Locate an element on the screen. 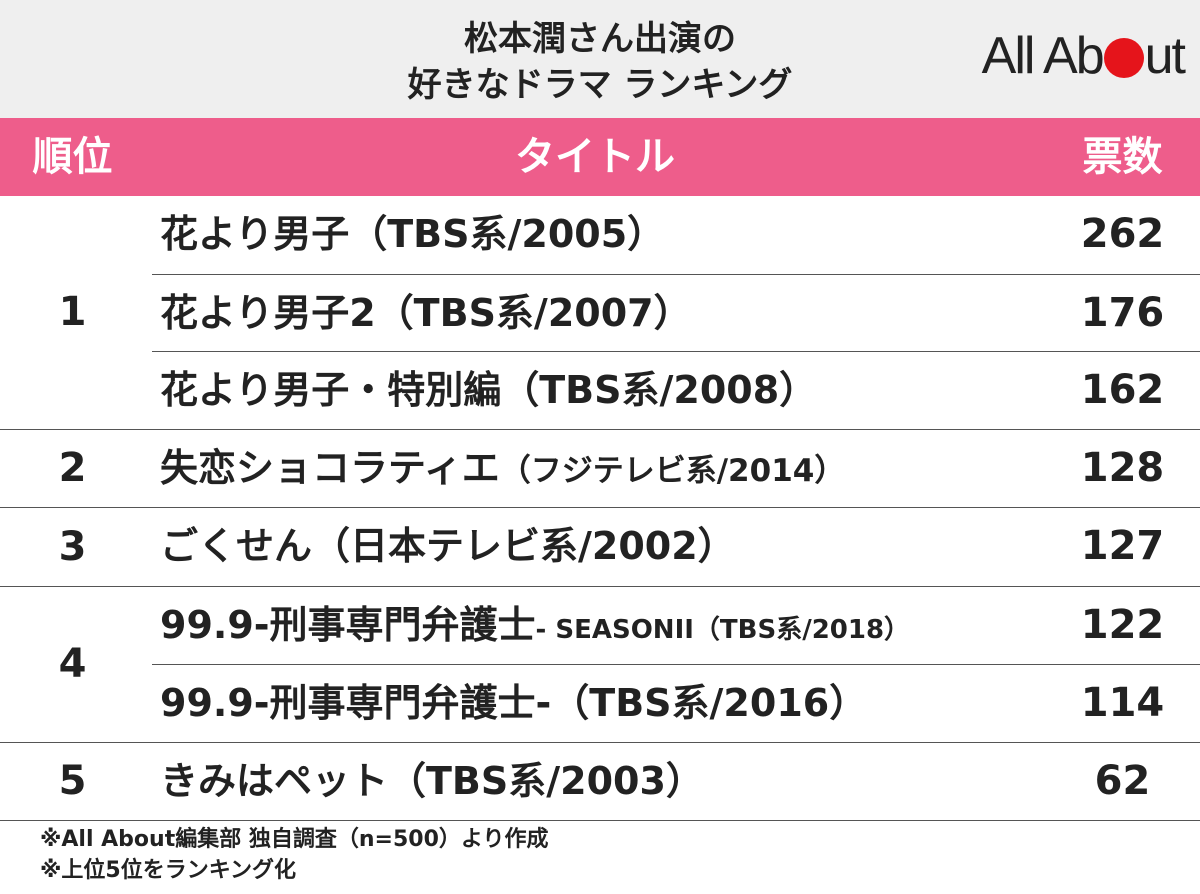 This screenshot has height=894, width=1200. table-row: 花より男子・特別編（TBS系/2008） 162 is located at coordinates (676, 390).